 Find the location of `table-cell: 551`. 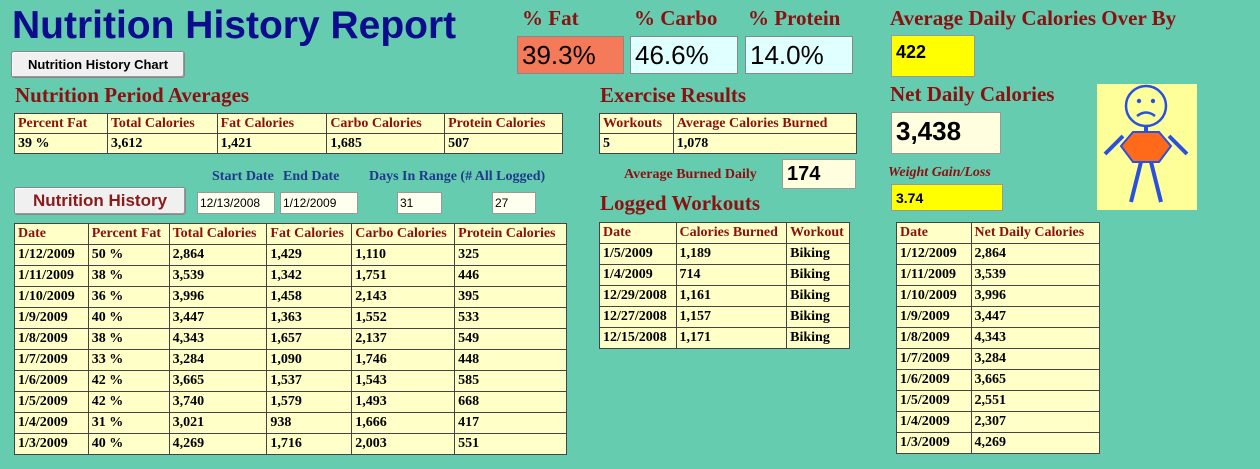

table-cell: 551 is located at coordinates (510, 444).